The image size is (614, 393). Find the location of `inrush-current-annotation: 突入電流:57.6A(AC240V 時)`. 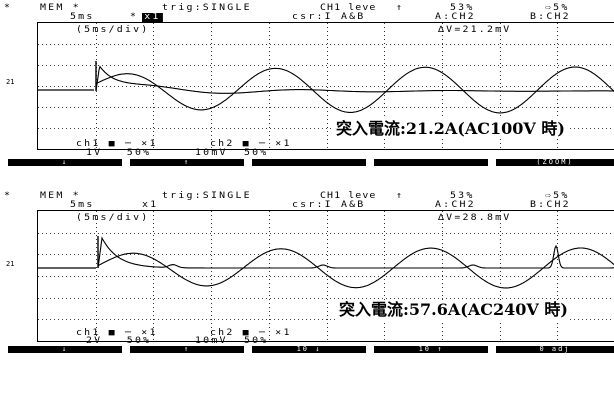

inrush-current-annotation: 突入電流:57.6A(AC240V 時) is located at coordinates (453, 310).